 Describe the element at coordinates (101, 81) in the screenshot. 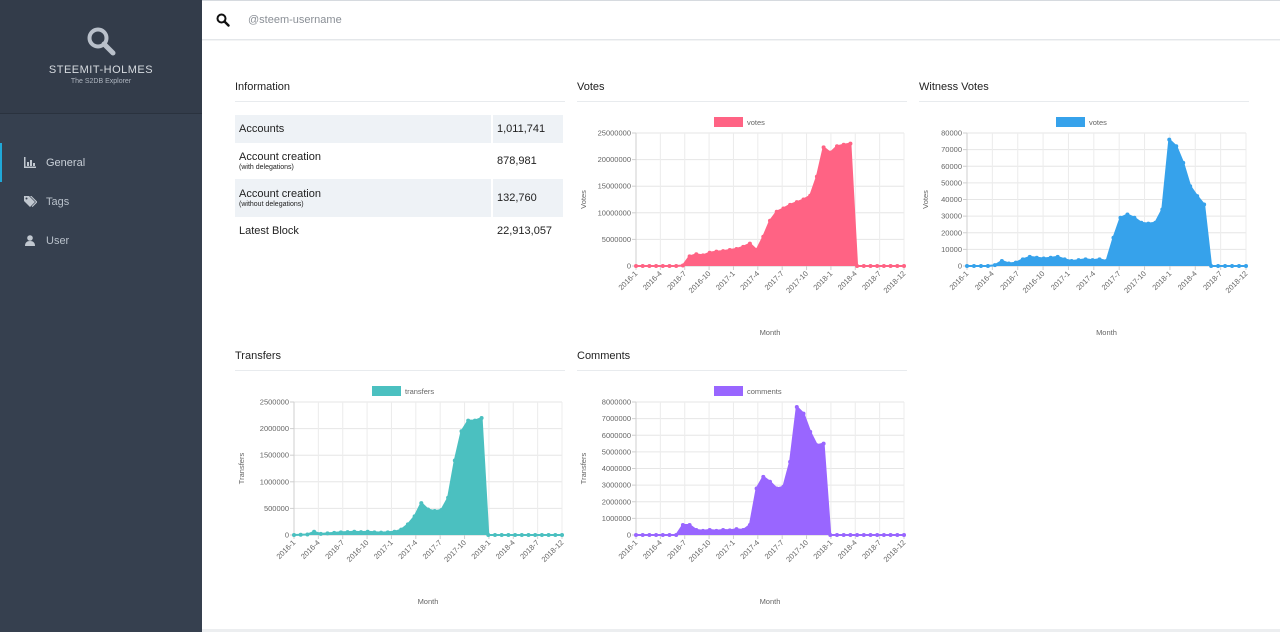

I see `brand-subtitle: The S2DB Explorer` at that location.